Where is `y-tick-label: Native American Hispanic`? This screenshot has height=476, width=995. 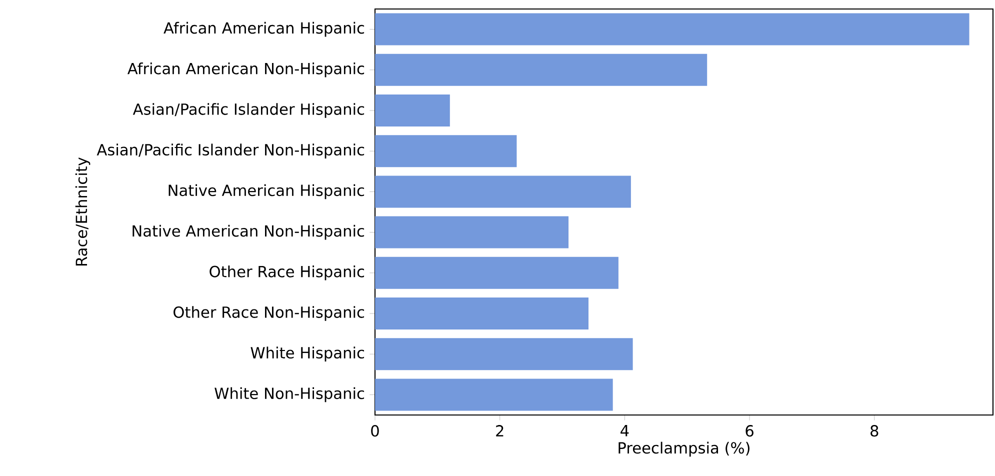
y-tick-label: Native American Hispanic is located at coordinates (266, 192).